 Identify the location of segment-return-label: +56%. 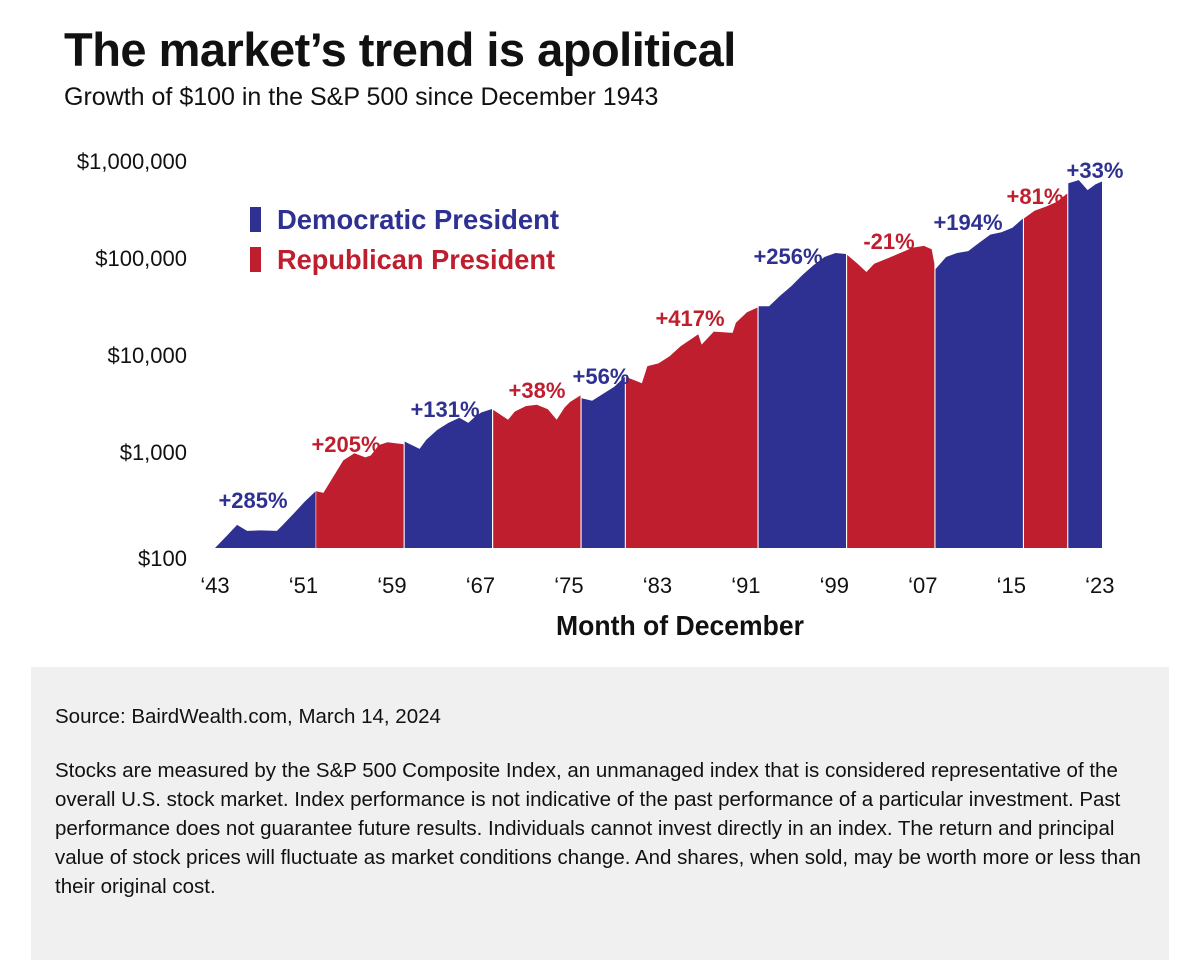
(601, 376).